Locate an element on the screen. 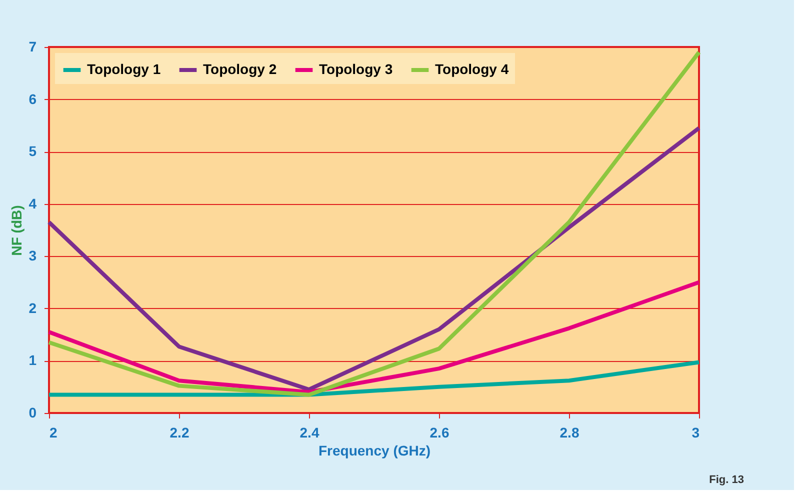 This screenshot has height=494, width=812. y-tick-label: 0 is located at coordinates (32, 412).